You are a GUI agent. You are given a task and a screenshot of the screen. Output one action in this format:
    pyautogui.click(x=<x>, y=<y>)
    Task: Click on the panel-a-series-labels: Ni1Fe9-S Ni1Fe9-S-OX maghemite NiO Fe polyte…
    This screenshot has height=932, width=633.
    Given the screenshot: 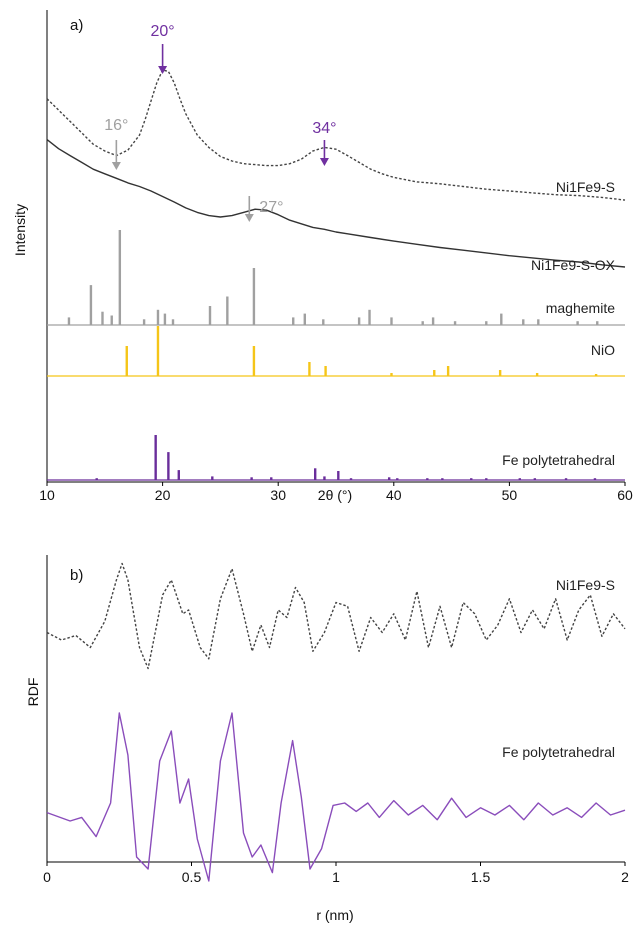 What is the action you would take?
    pyautogui.click(x=558, y=323)
    